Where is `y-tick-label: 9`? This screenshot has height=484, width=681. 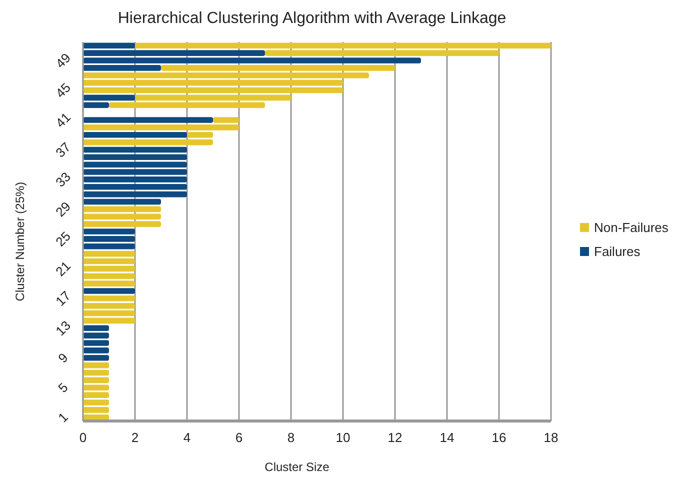
y-tick-label: 9 is located at coordinates (63, 358).